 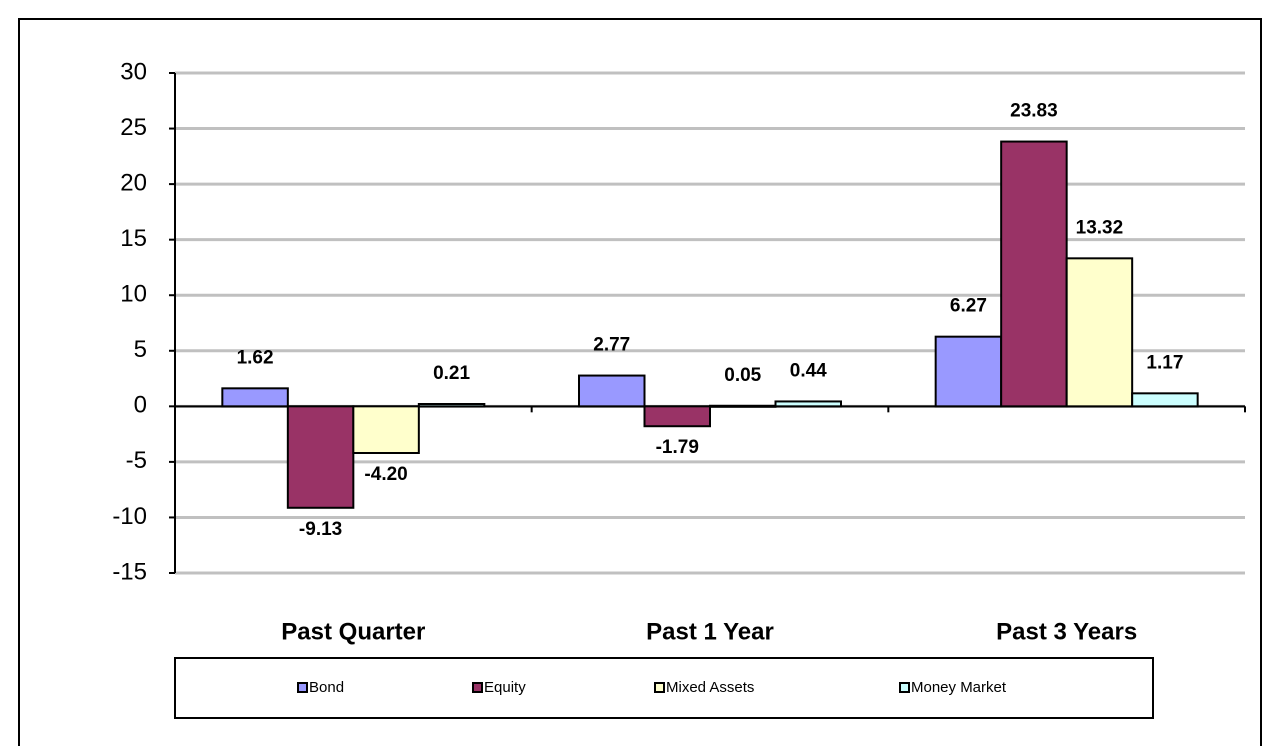 What do you see at coordinates (742, 375) in the screenshot?
I see `data-label: 0.05` at bounding box center [742, 375].